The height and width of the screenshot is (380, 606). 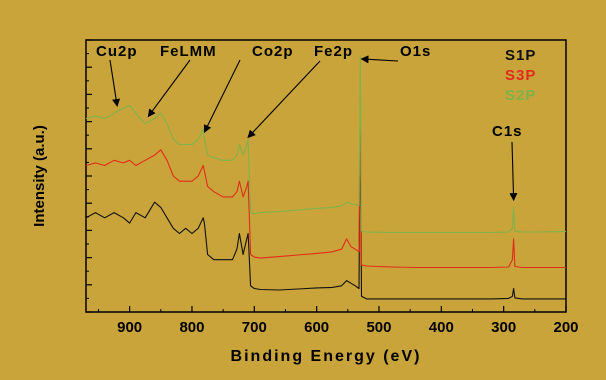 I want to click on annotation-arrow-co2p, so click(x=222, y=96).